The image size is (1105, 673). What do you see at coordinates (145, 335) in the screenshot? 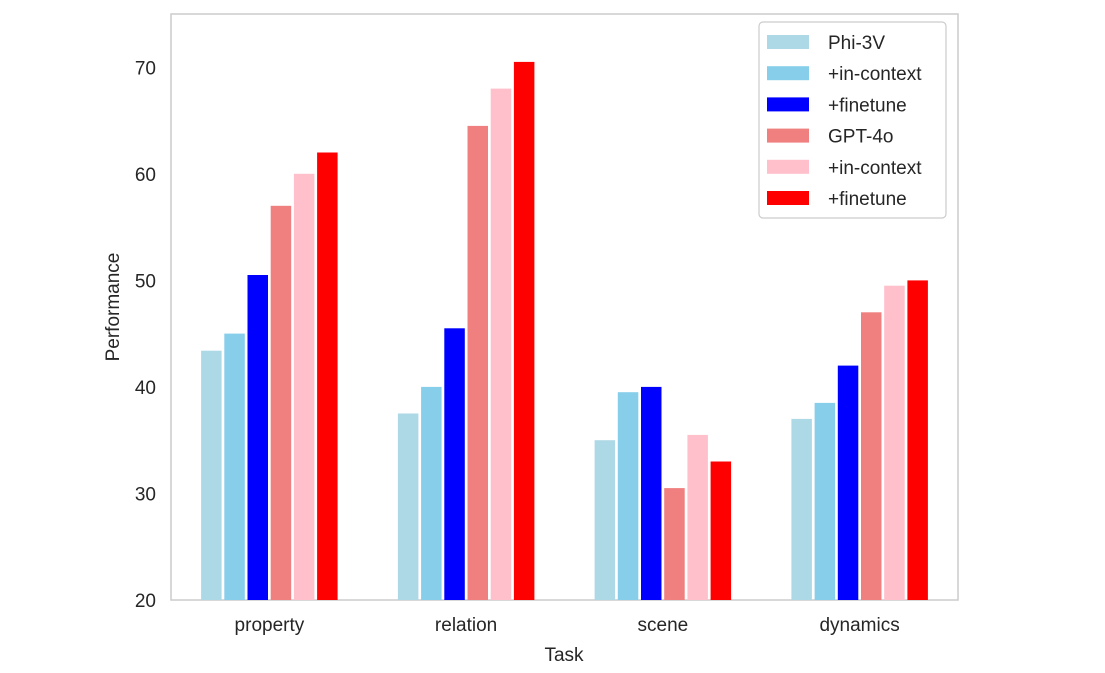
I see `y-ticks-group: 20 30 40 50 60 70` at bounding box center [145, 335].